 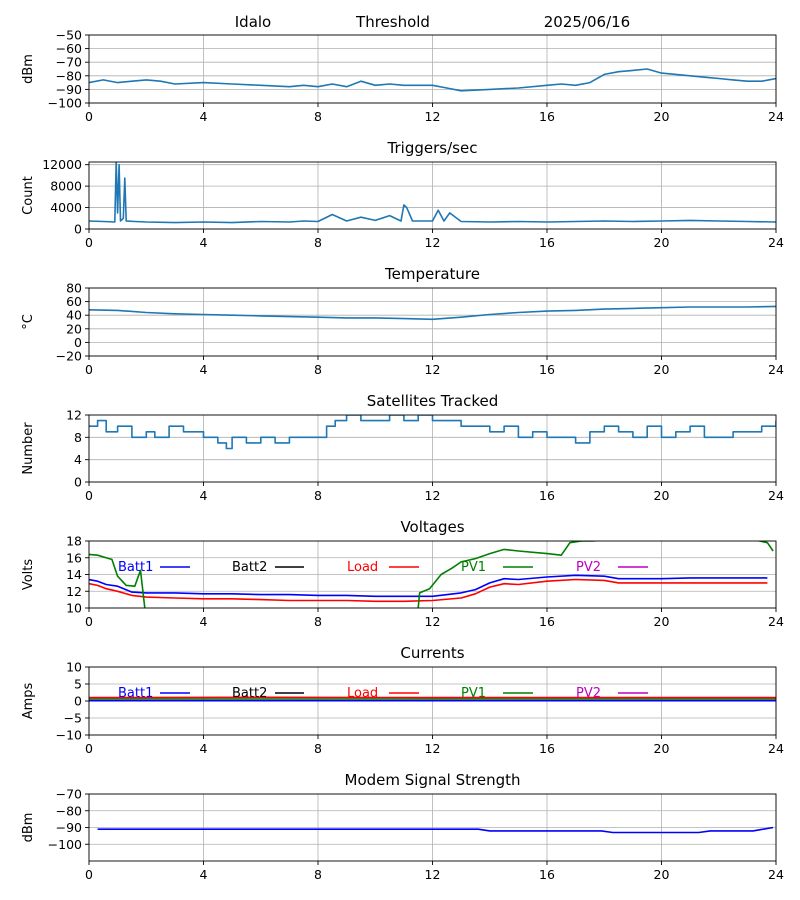 I want to click on series-line-batt1, so click(x=428, y=586).